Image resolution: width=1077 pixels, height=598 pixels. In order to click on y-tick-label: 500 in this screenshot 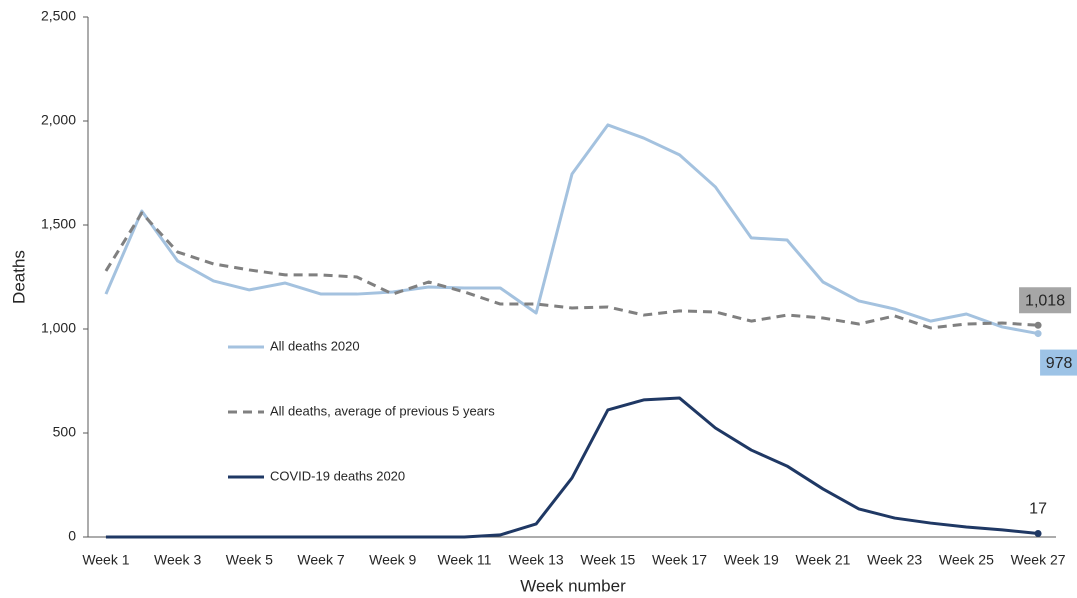, I will do `click(65, 432)`.